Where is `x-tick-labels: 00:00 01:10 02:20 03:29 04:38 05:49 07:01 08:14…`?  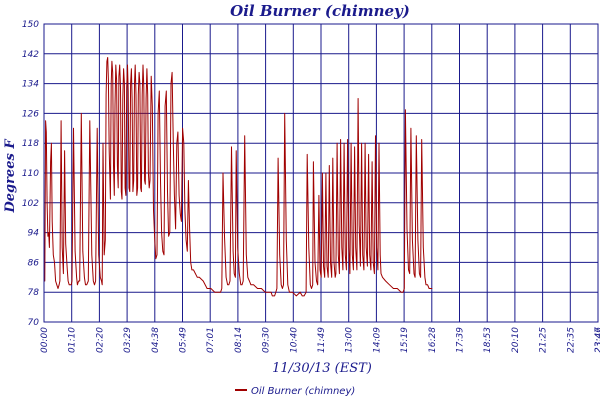
x-tick-labels: 00:00 01:10 02:20 03:29 04:38 05:49 07:01 08:14… is located at coordinates (320, 340).